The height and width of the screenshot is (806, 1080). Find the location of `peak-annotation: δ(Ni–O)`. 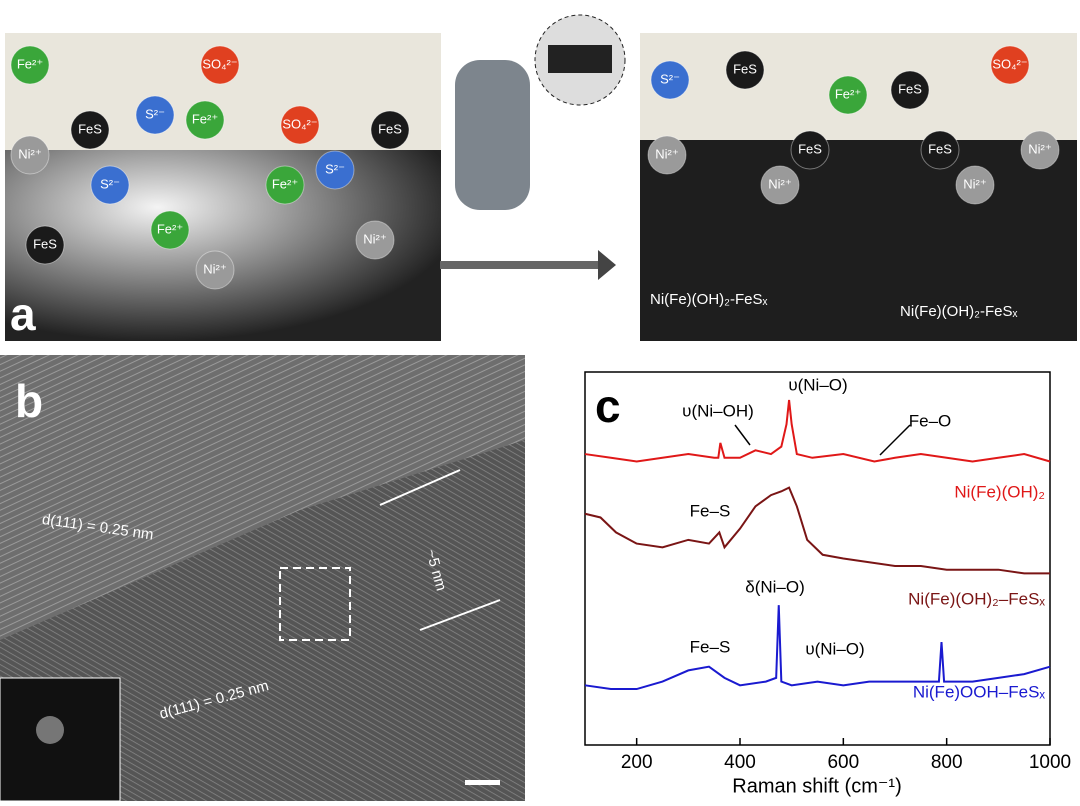

peak-annotation: δ(Ni–O) is located at coordinates (775, 586).